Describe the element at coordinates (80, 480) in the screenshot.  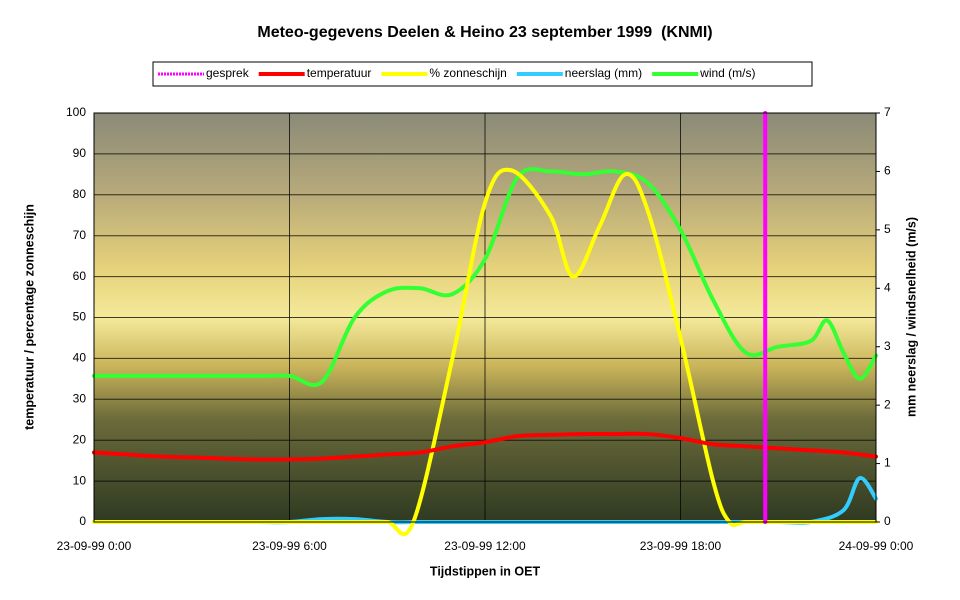
I see `y-tick-label: 10` at that location.